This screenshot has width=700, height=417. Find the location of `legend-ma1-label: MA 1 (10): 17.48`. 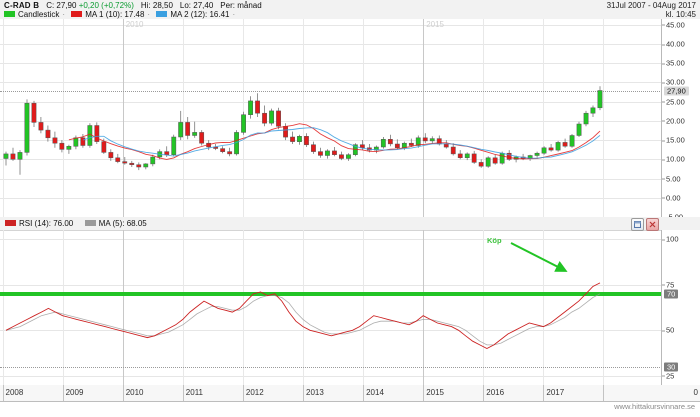

legend-ma1-label: MA 1 (10): 17.48 is located at coordinates (115, 14).